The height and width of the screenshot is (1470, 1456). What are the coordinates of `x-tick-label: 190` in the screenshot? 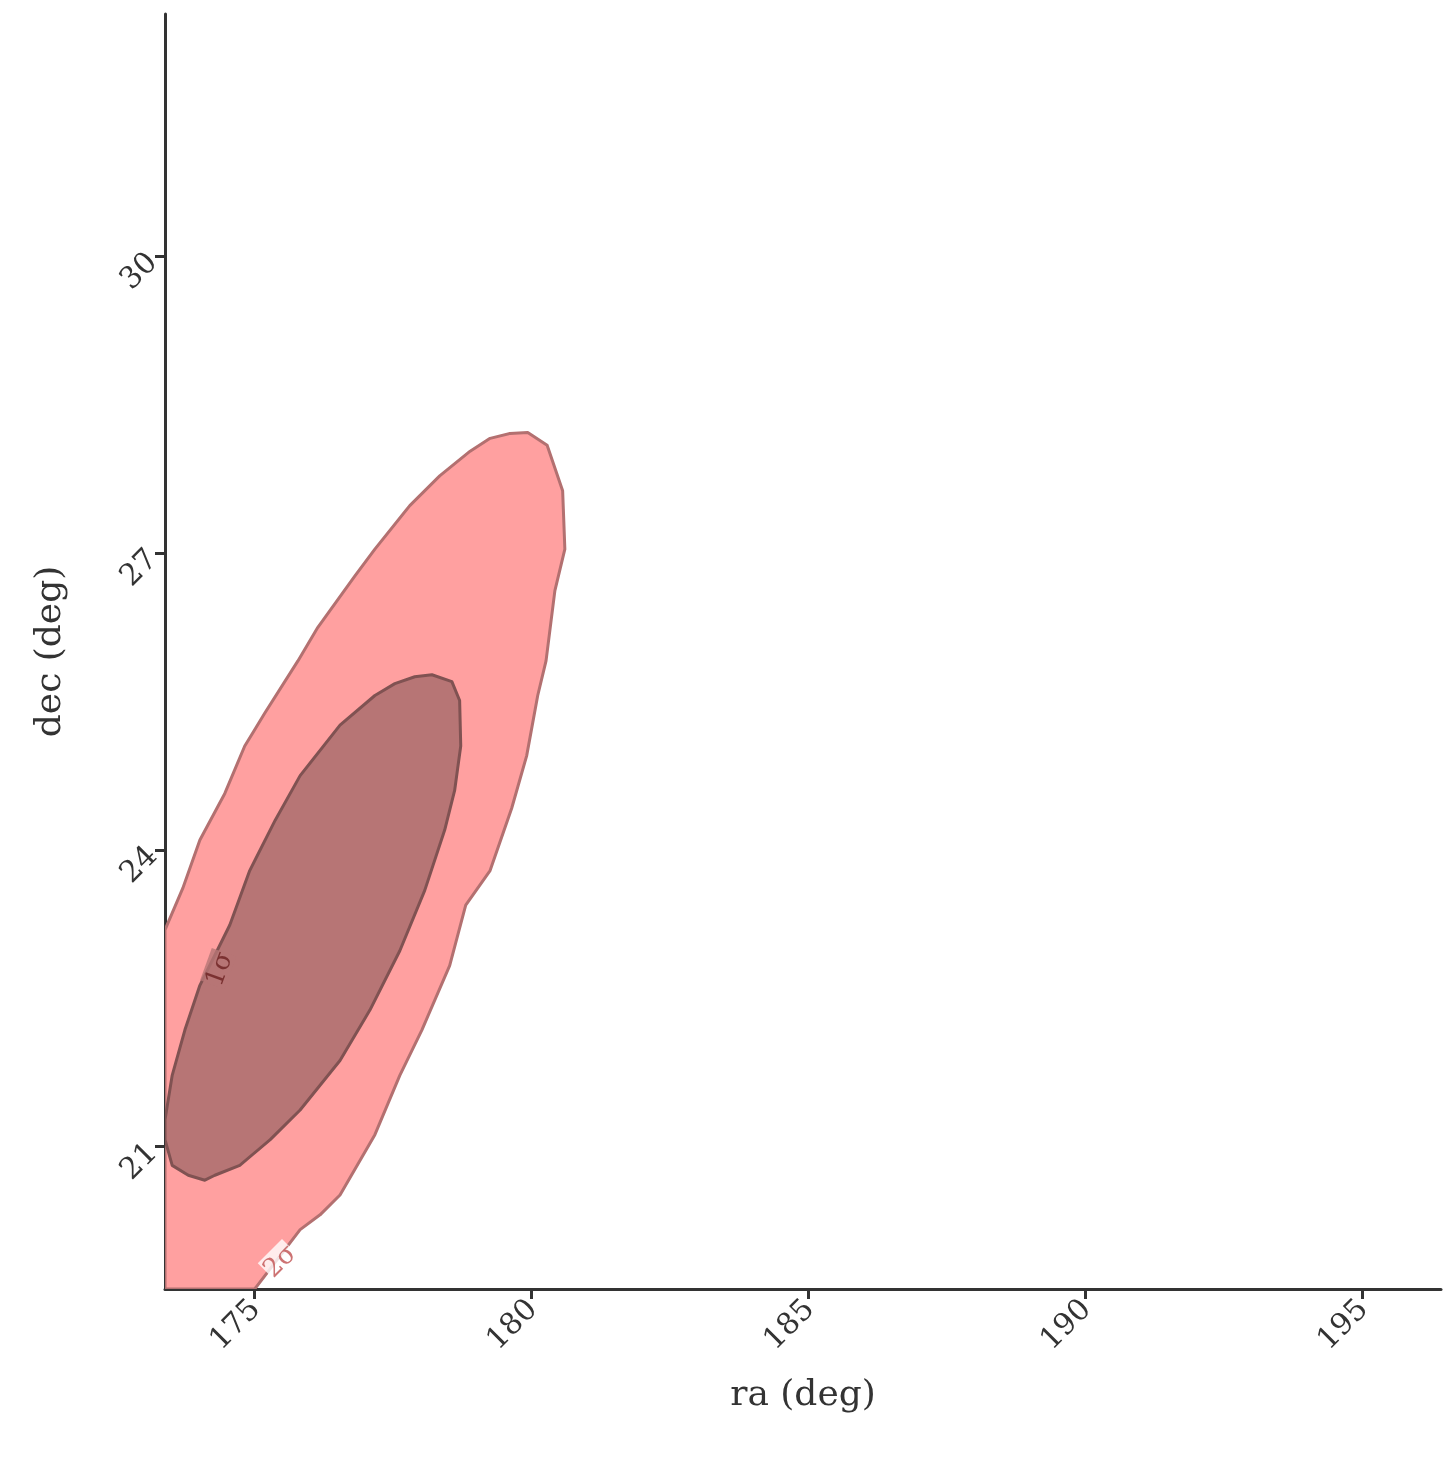 It's located at (1065, 1323).